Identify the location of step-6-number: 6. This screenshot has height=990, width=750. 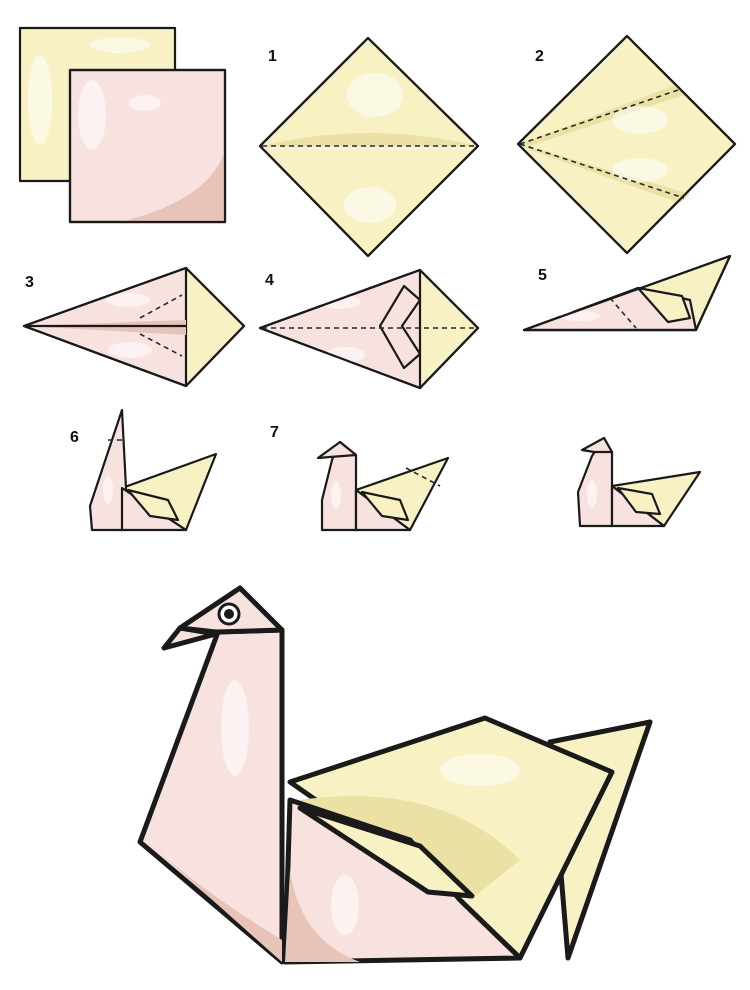
(74, 437).